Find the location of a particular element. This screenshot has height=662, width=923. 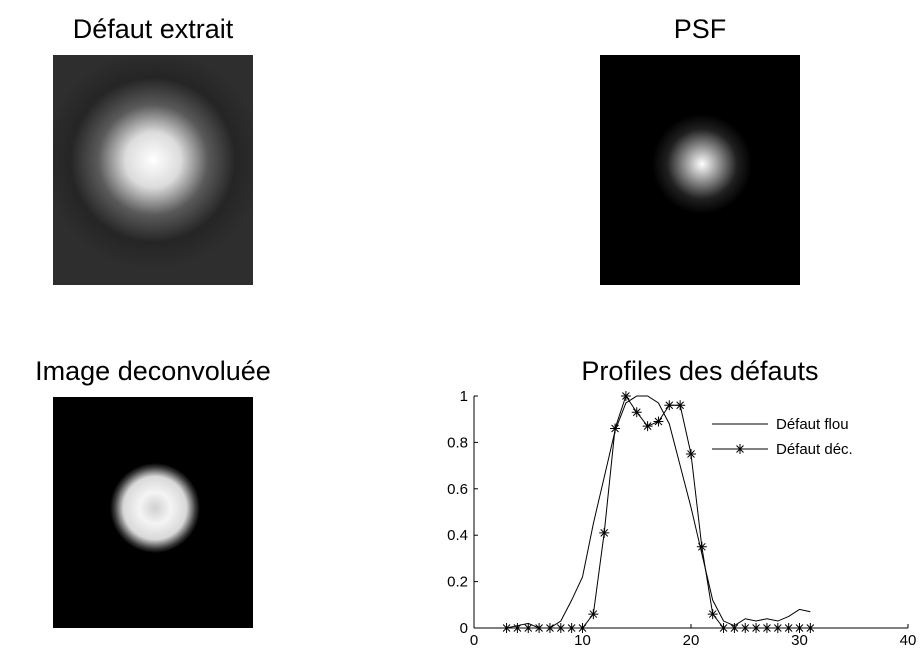

x-tick-label: 20 is located at coordinates (691, 640).